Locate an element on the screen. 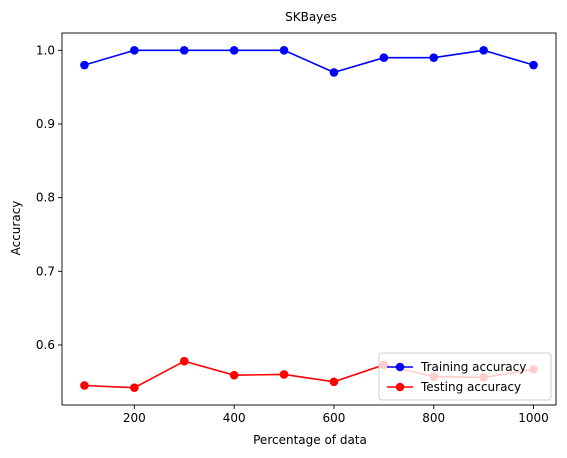  x-tick-label: 200 is located at coordinates (134, 418).